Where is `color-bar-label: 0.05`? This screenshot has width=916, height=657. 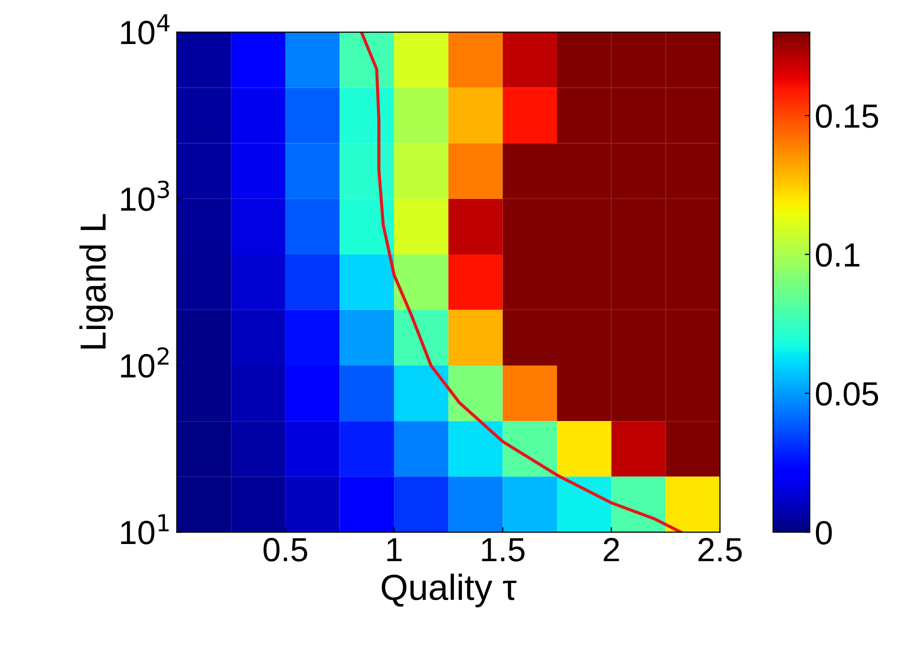 color-bar-label: 0.05 is located at coordinates (847, 394).